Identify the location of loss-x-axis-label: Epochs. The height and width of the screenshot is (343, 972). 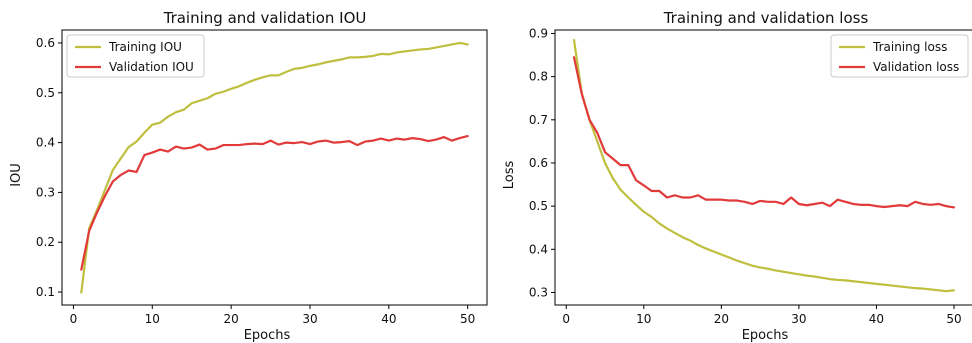
(765, 335).